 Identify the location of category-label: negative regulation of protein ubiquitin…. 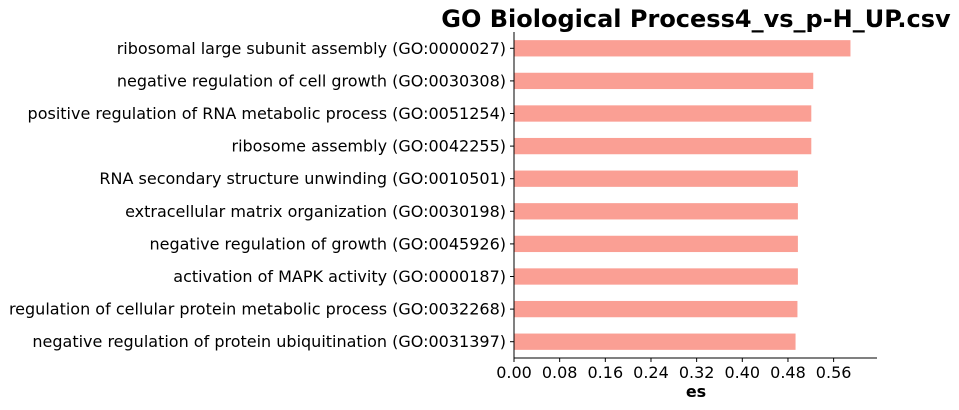
(269, 341).